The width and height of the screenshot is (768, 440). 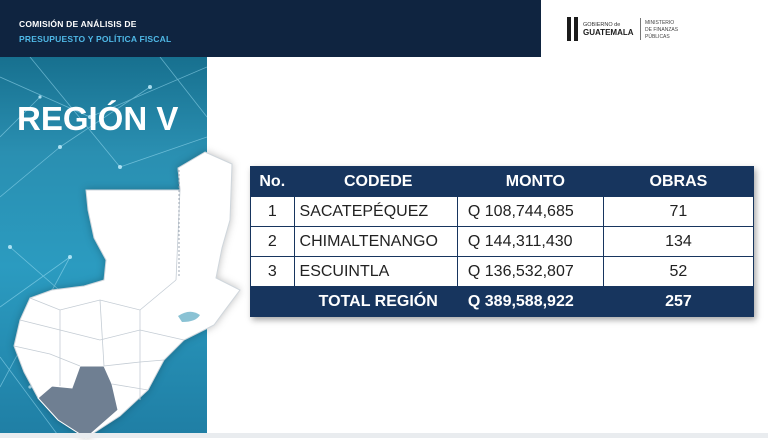 I want to click on cell-codede: ESCUINTLA, so click(x=375, y=271).